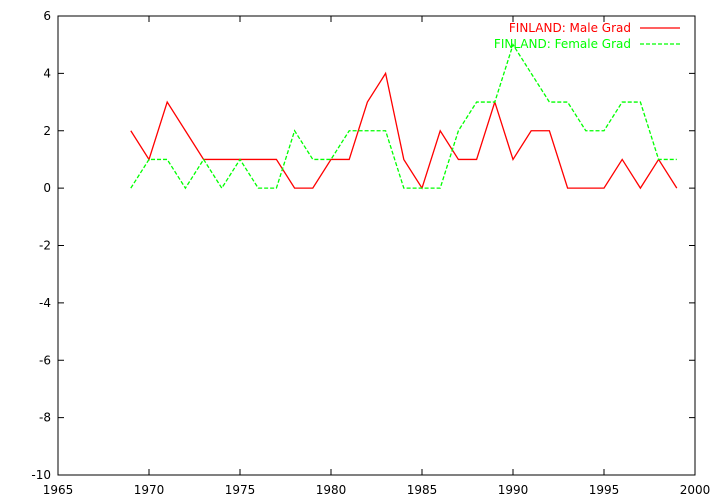 This screenshot has height=504, width=720. What do you see at coordinates (45, 246) in the screenshot?
I see `y-tick-label: -2` at bounding box center [45, 246].